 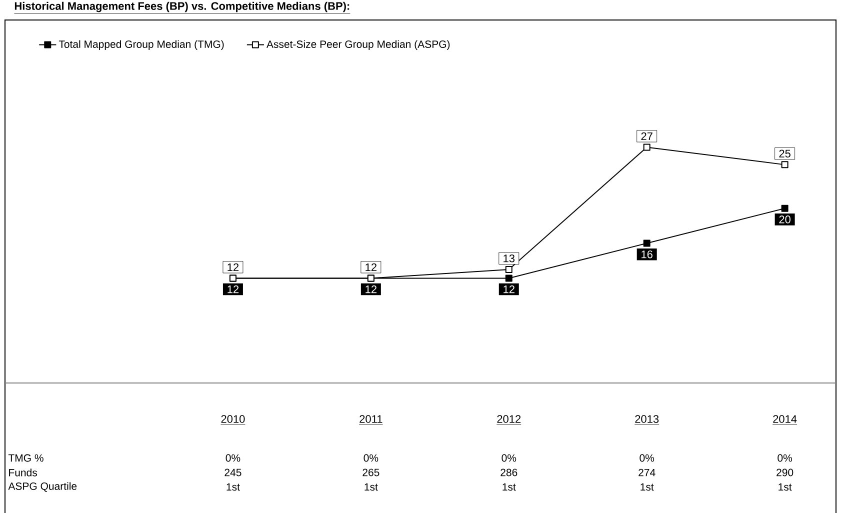 I want to click on x-tick-label: 2010, so click(x=233, y=419).